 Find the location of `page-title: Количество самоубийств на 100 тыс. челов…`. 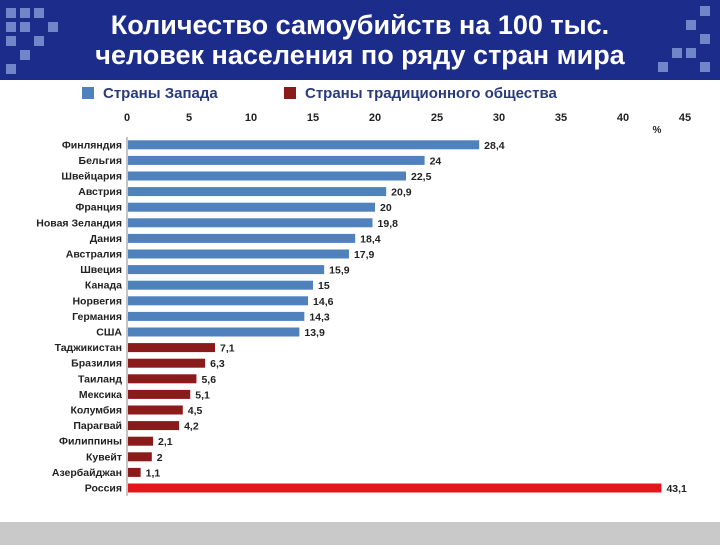

page-title: Количество самоубийств на 100 тыс. челов… is located at coordinates (360, 40).